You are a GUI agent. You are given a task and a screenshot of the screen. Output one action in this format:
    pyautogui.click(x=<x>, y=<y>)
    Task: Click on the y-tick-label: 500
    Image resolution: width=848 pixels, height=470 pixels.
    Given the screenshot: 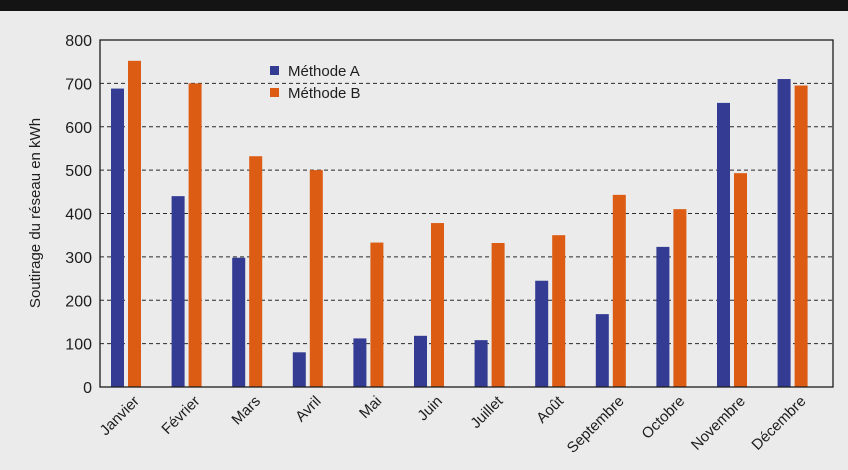 What is the action you would take?
    pyautogui.click(x=78, y=171)
    